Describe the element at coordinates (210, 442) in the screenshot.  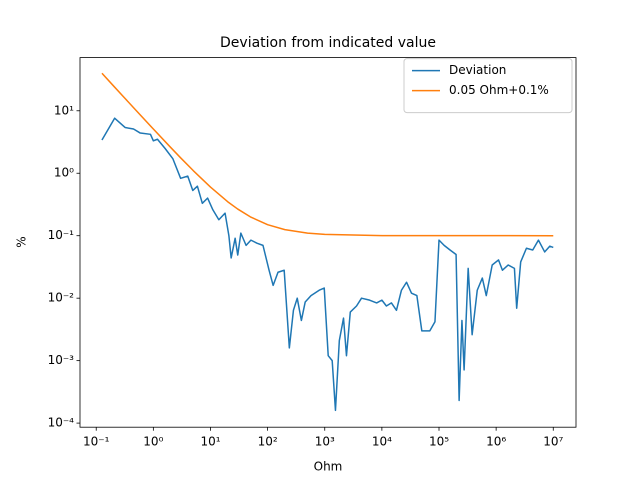
I see `x-tick-label: 10¹` at that location.